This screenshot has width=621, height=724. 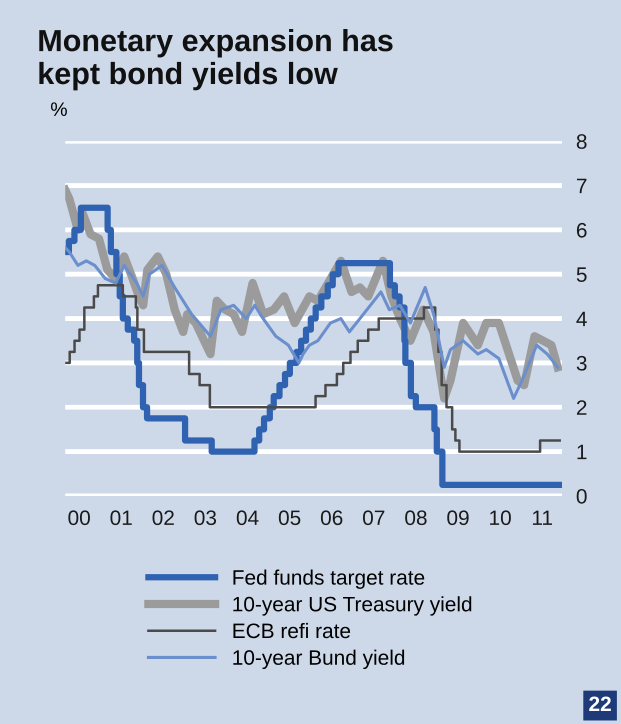 I want to click on x-tick-label: 05, so click(x=289, y=518).